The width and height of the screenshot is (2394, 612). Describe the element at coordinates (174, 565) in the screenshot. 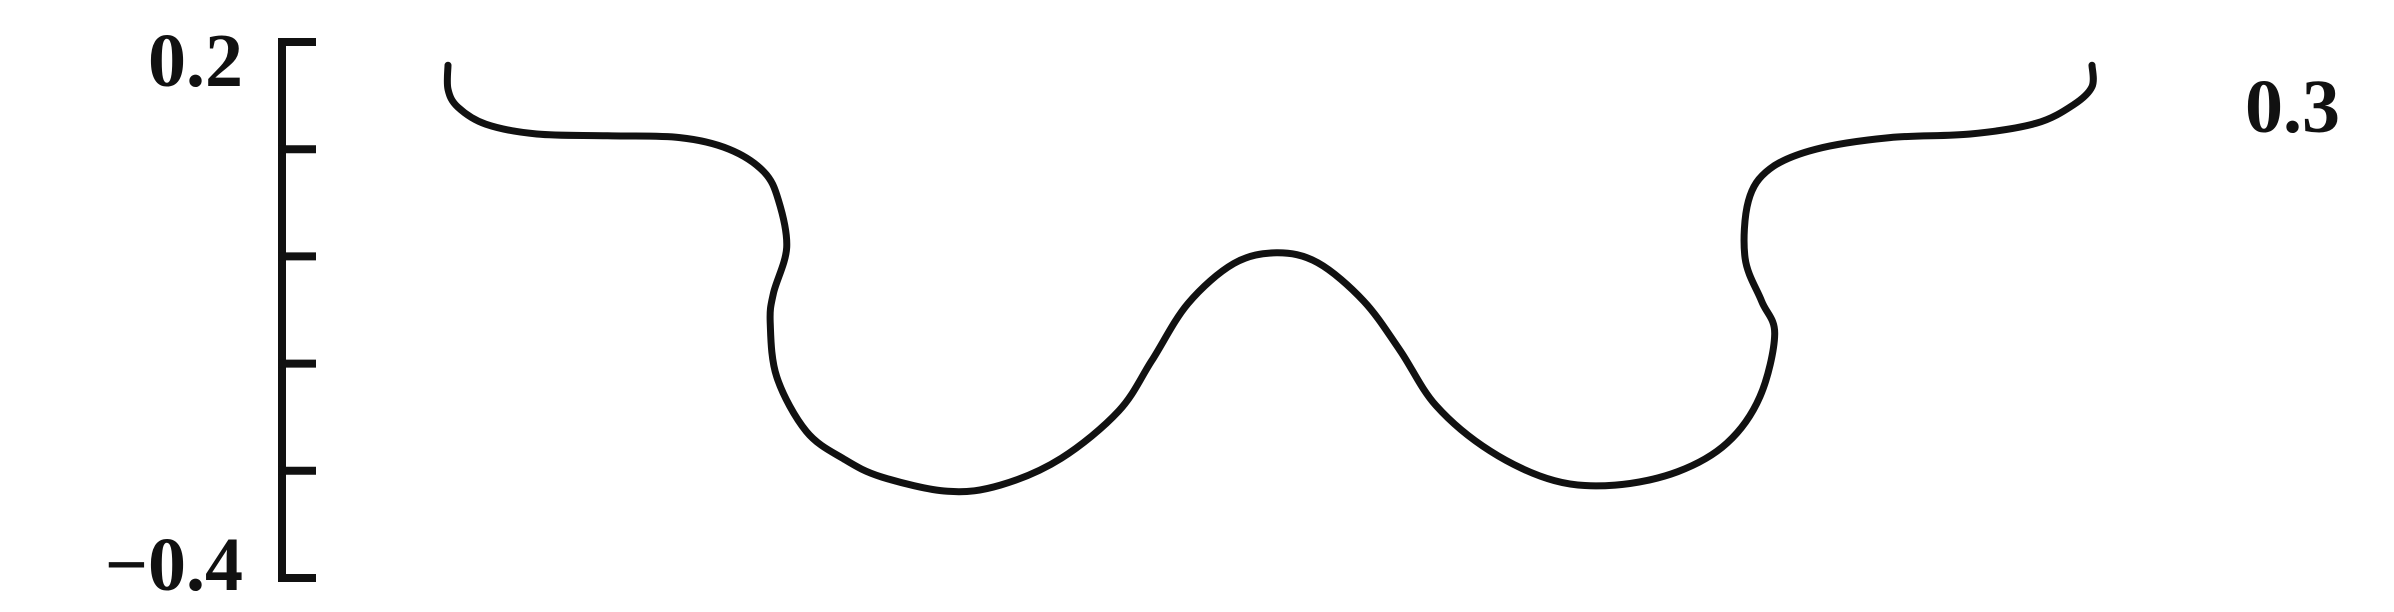

I see `y-tick-label-bottom: −0.4` at that location.